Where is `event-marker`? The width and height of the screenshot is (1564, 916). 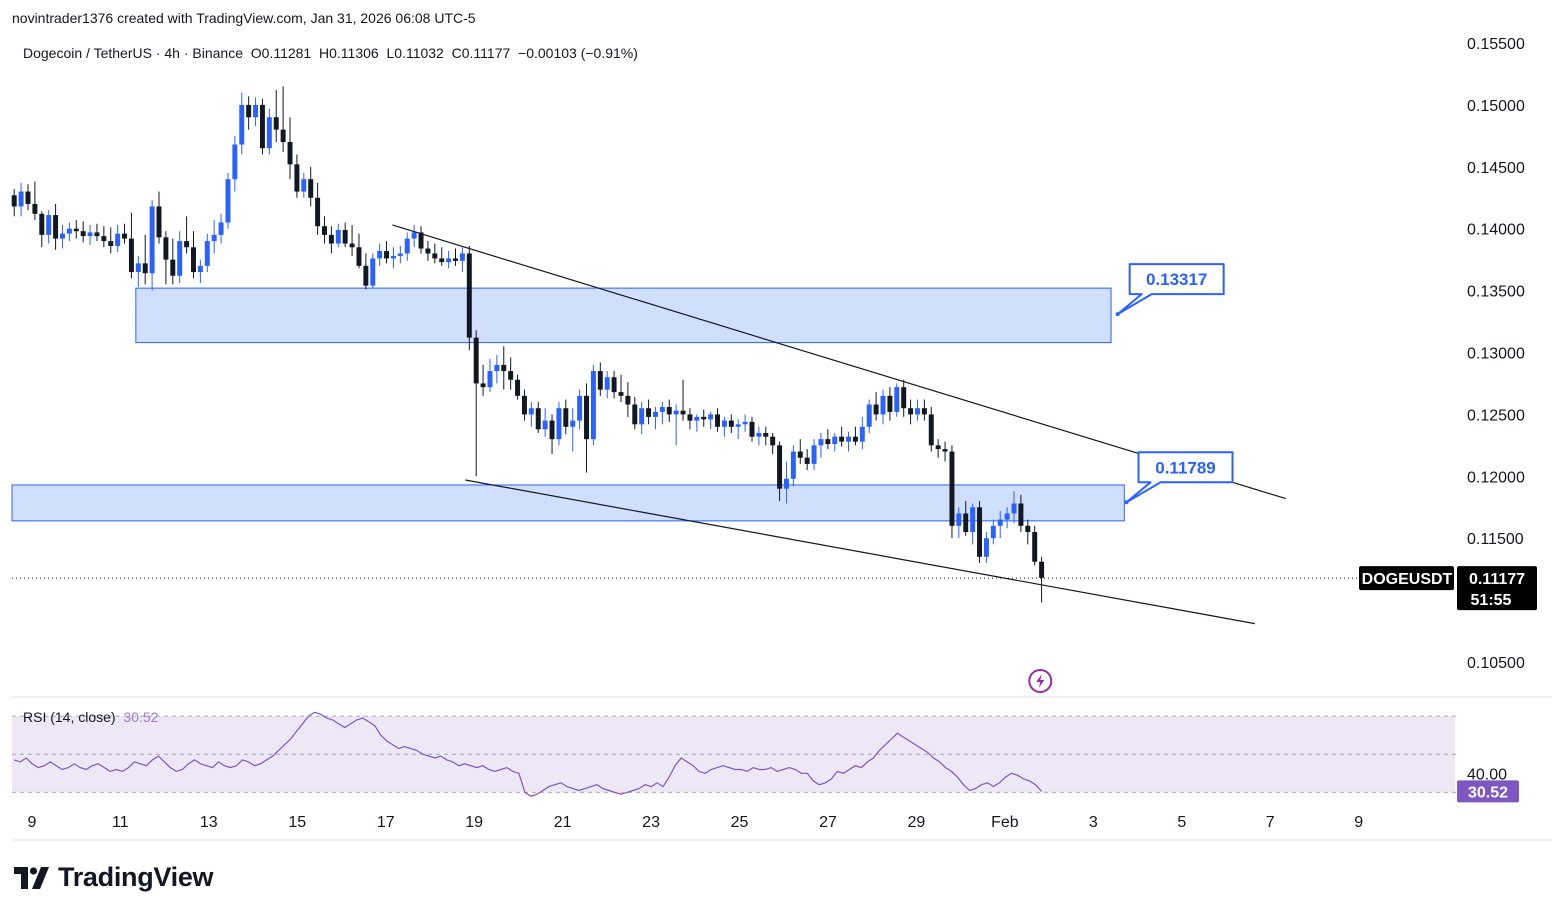
event-marker is located at coordinates (1040, 681).